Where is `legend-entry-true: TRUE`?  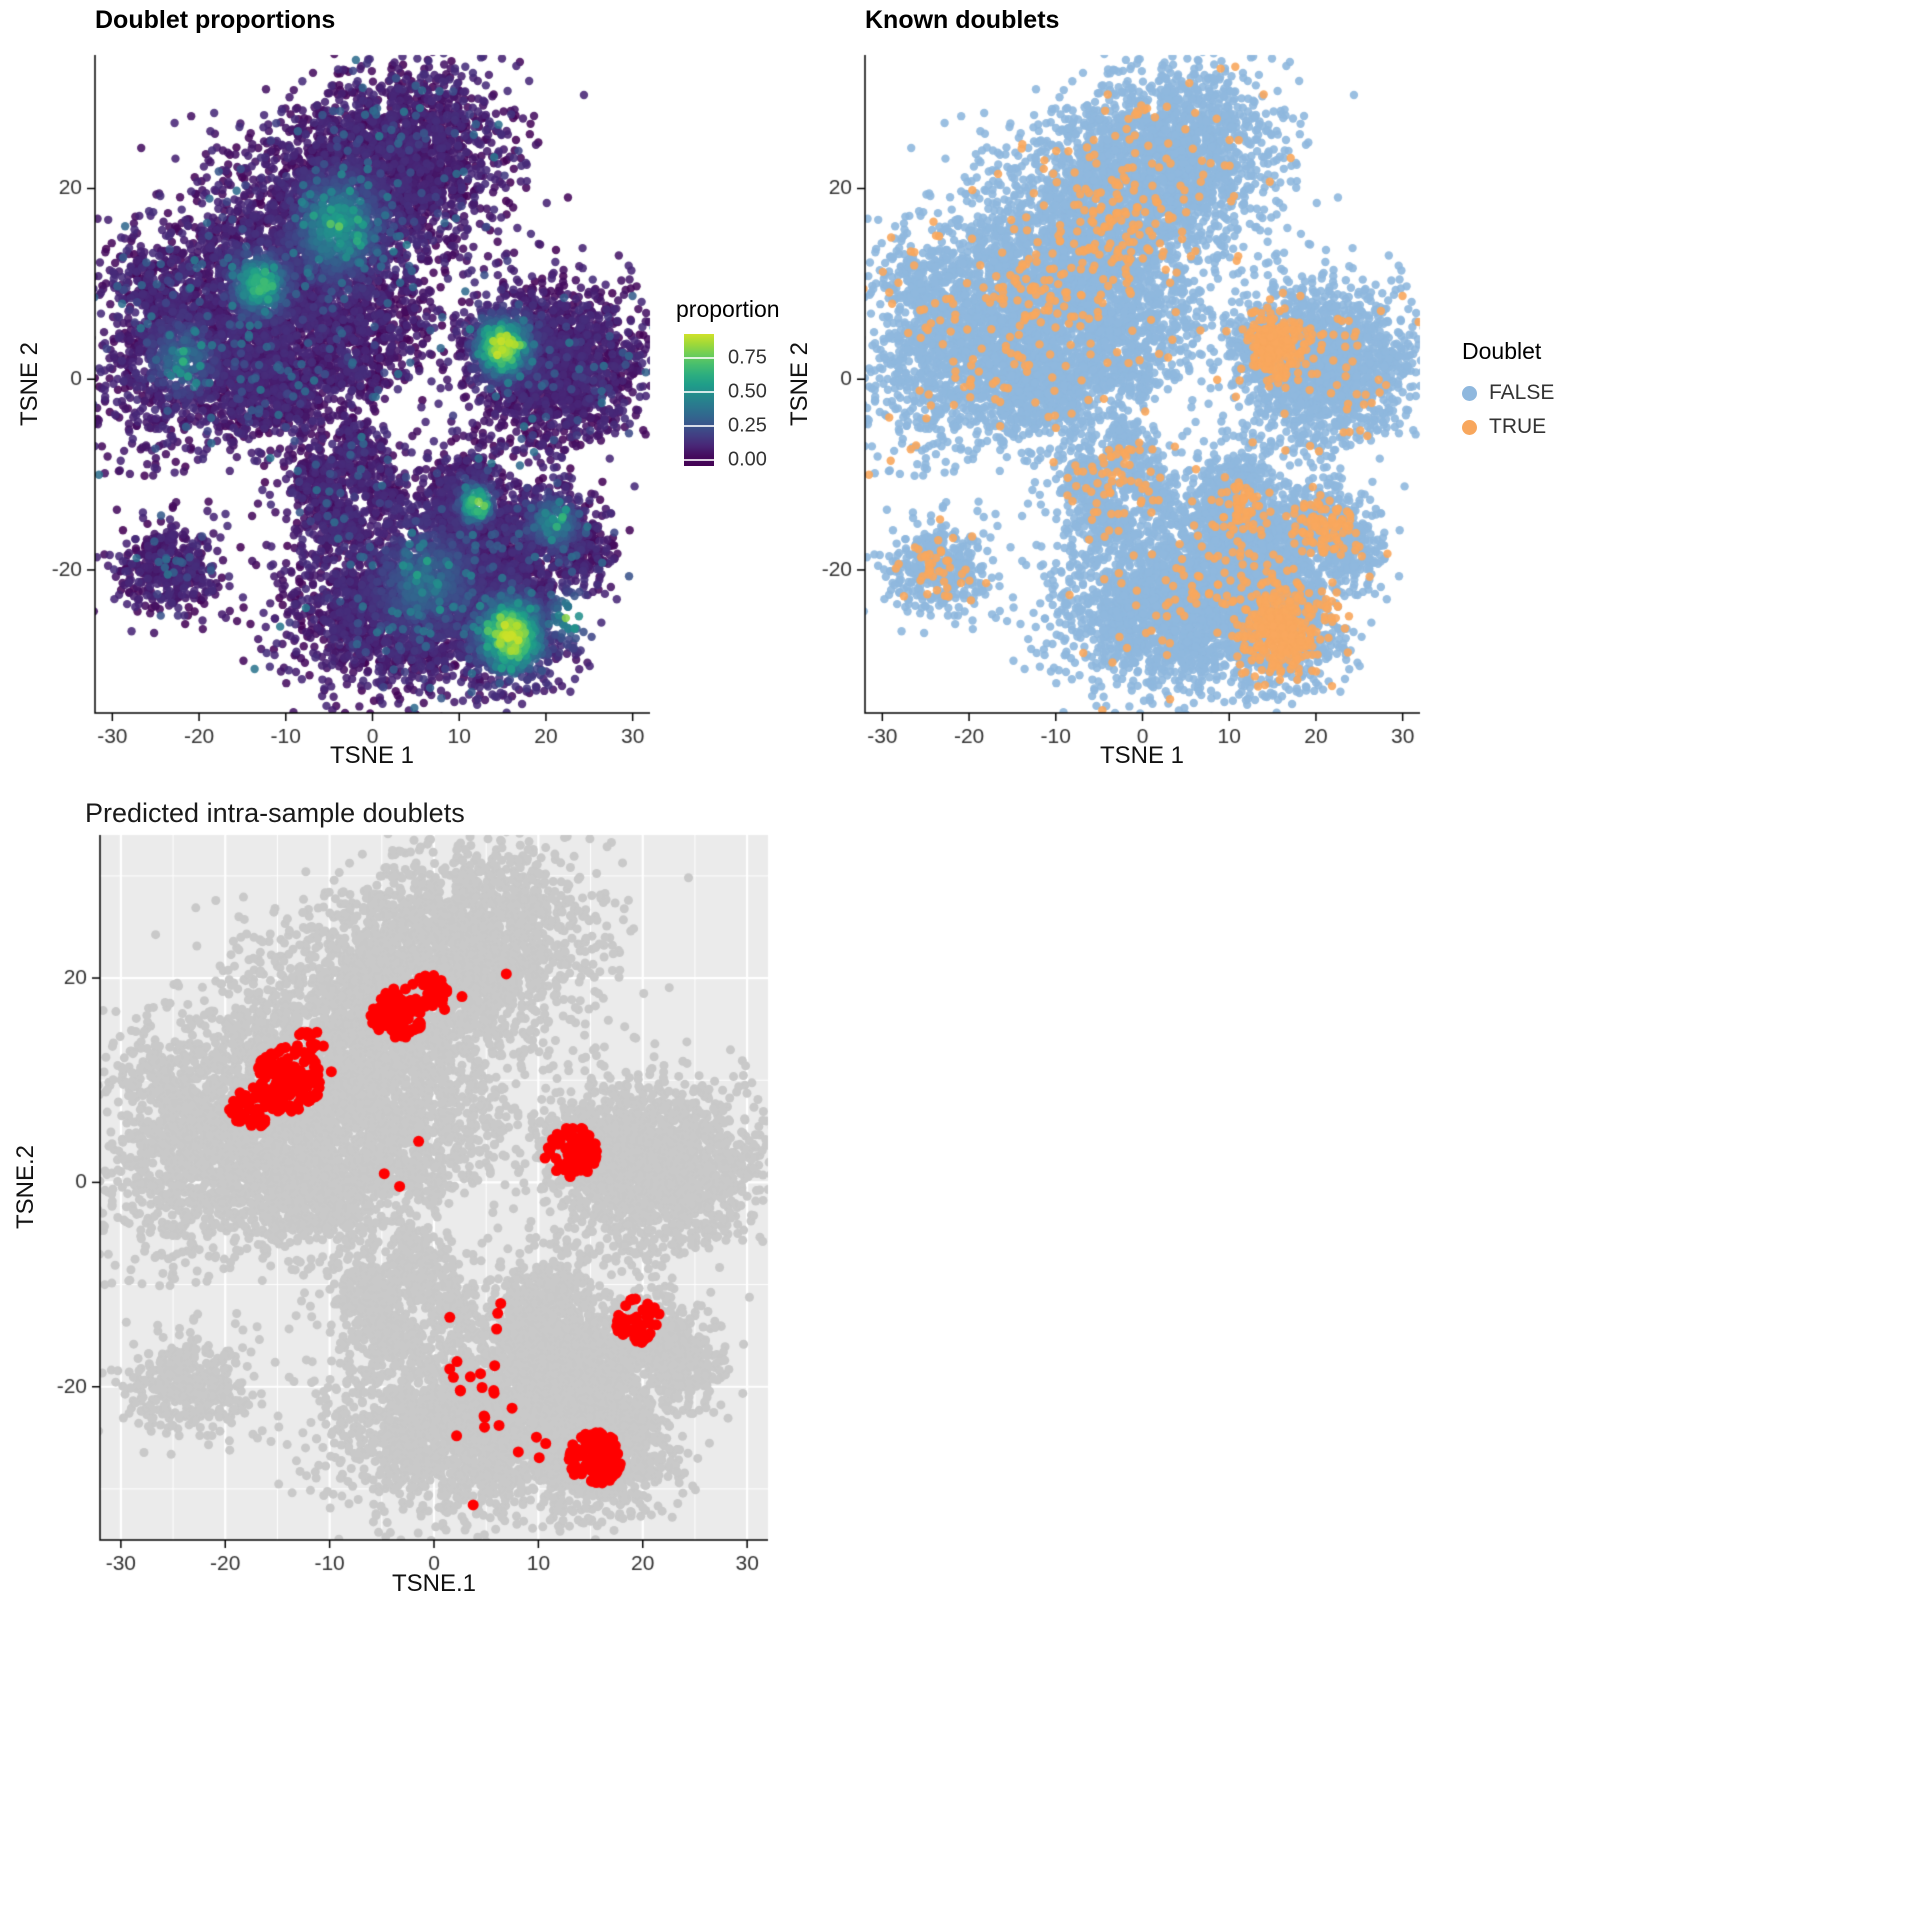
legend-entry-true: TRUE is located at coordinates (1517, 427).